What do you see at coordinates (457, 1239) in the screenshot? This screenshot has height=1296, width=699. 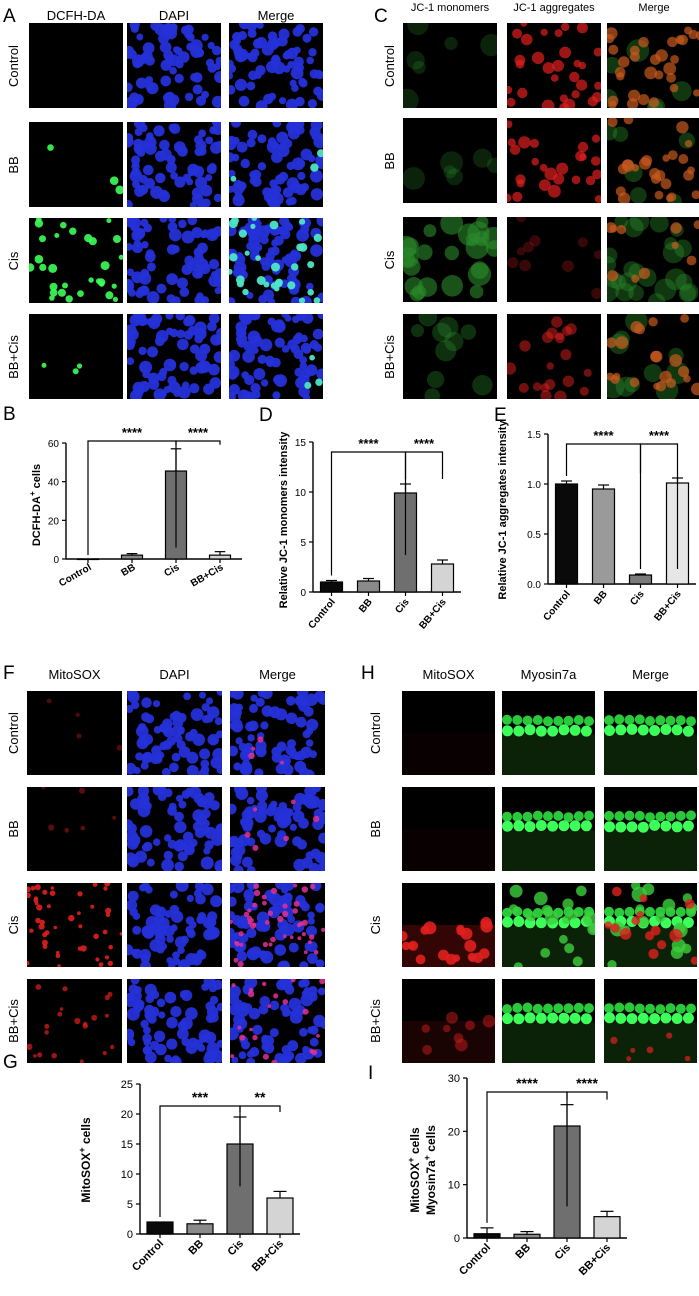 I see `chart-I-ytick-label: 0` at bounding box center [457, 1239].